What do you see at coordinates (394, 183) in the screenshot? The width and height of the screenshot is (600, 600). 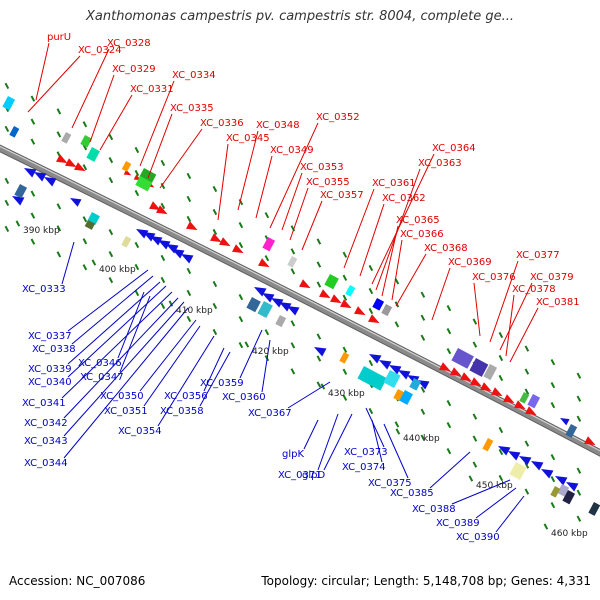 I see `gene-label-top: XC_0361` at bounding box center [394, 183].